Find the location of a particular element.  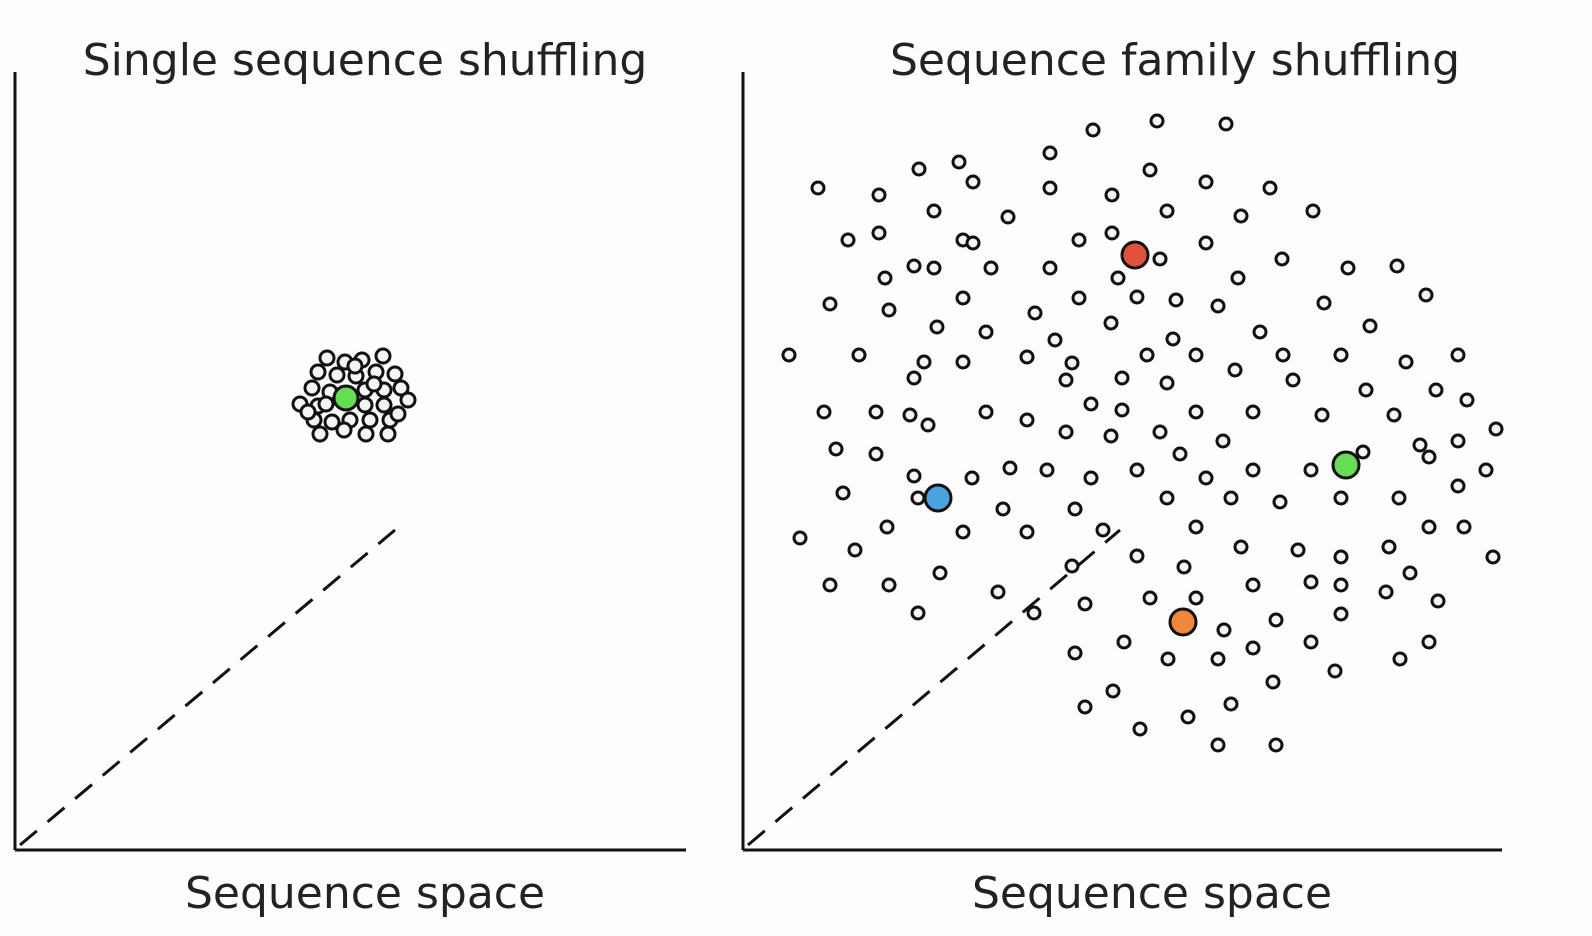

x-axis-label-right: Sequence space is located at coordinates (1152, 893).